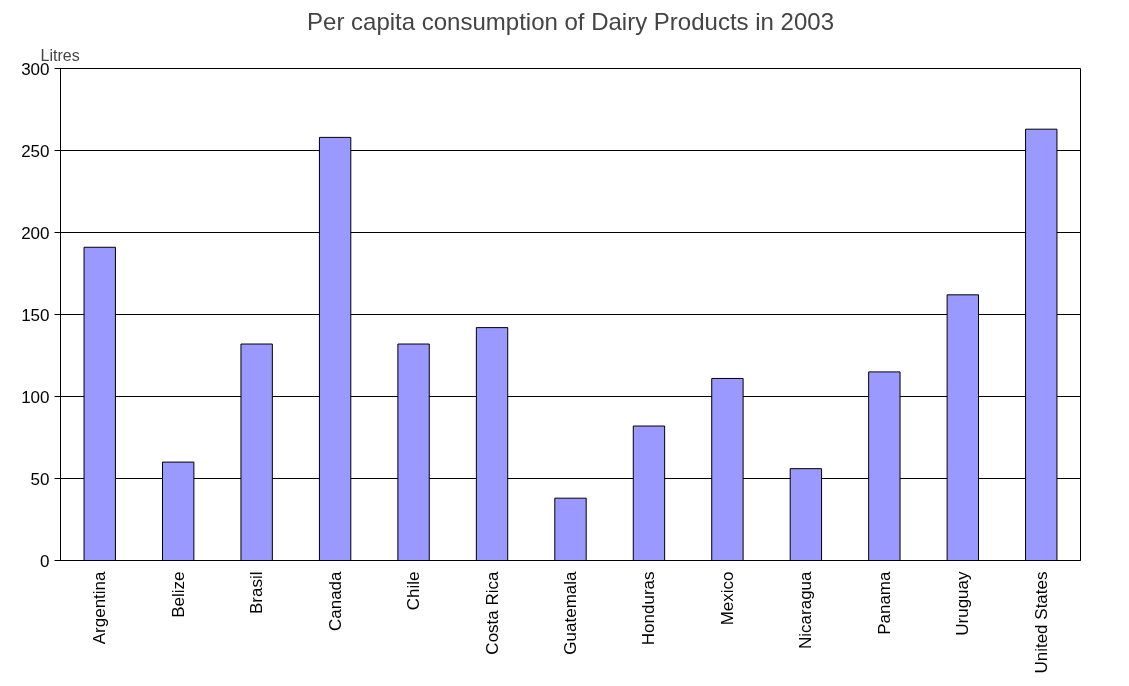 Image resolution: width=1129 pixels, height=686 pixels. What do you see at coordinates (492, 612) in the screenshot?
I see `x-tick-label: Costa Rica` at bounding box center [492, 612].